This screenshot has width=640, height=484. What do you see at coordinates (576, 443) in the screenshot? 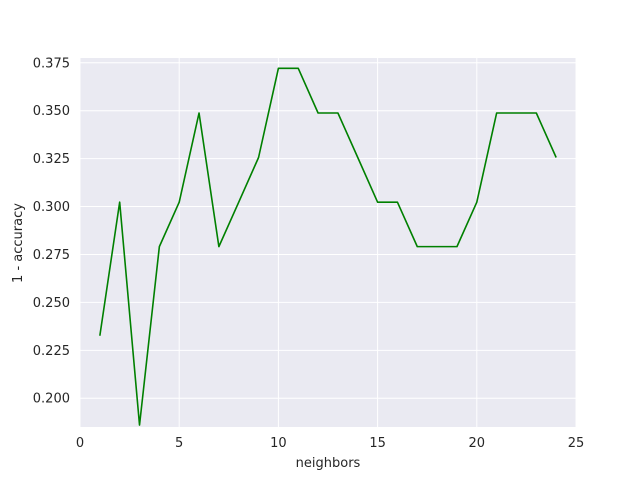
I see `x-tick-label: 25` at bounding box center [576, 443].